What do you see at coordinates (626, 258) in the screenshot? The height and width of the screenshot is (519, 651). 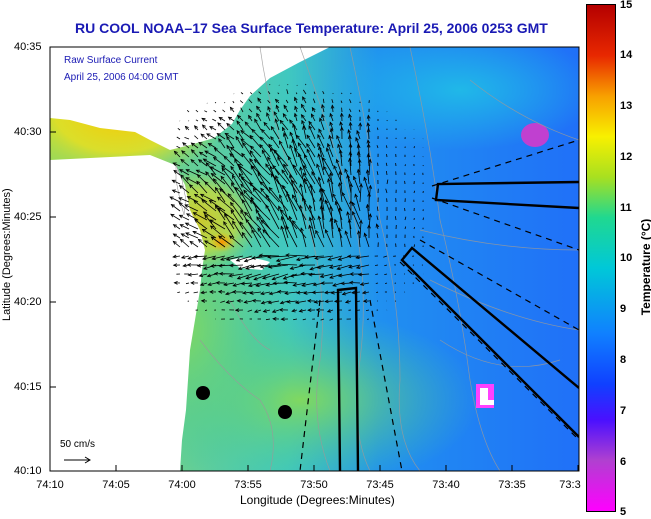 I see `colorbar-tick: 10` at bounding box center [626, 258].